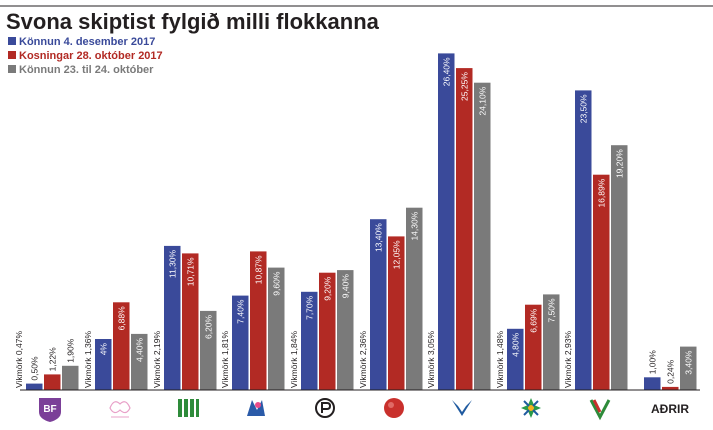  What do you see at coordinates (193, 21) in the screenshot?
I see `chart-title: Svona skiptist fylgið milli flokkanna` at bounding box center [193, 21].